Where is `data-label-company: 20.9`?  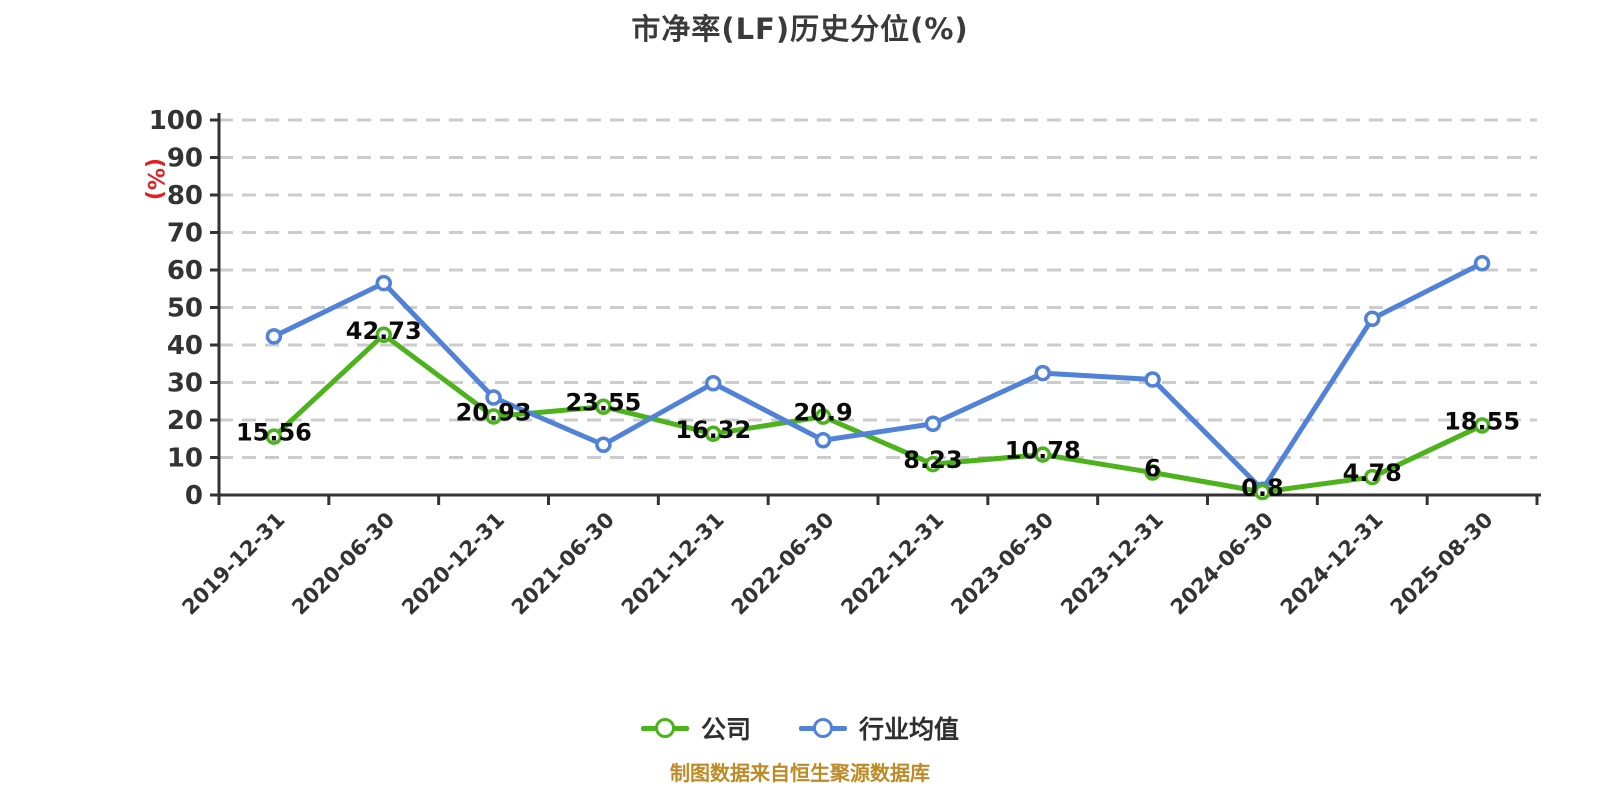 data-label-company: 20.9 is located at coordinates (822, 413).